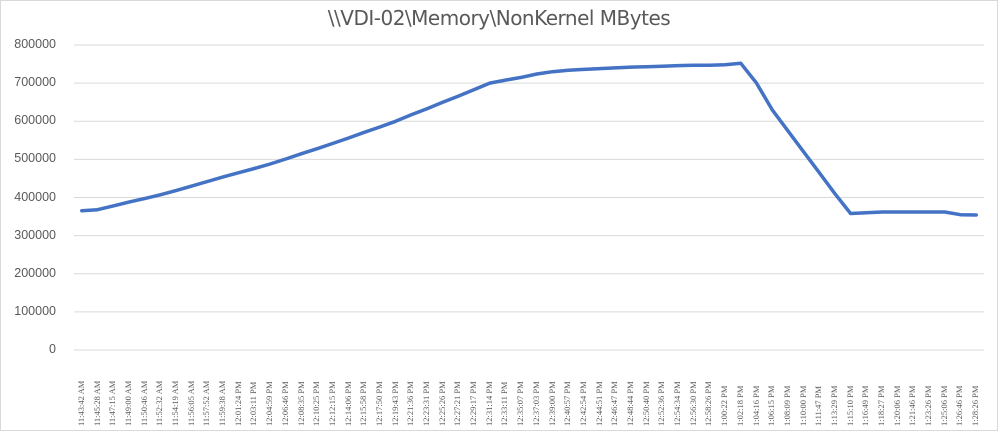 This screenshot has width=998, height=431. Describe the element at coordinates (253, 403) in the screenshot. I see `x-tick-label: 12:03:11 PM` at that location.